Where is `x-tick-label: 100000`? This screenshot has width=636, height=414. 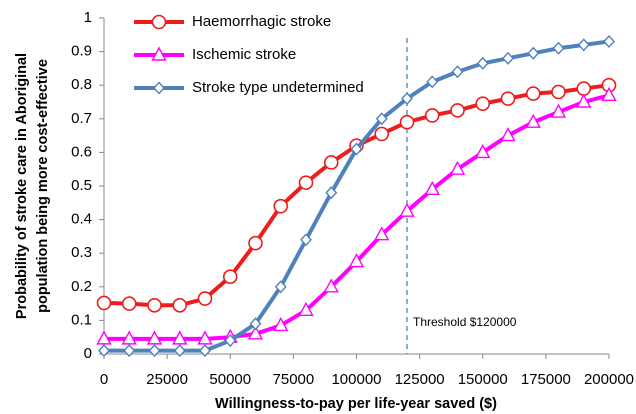
x-tick-label: 100000 is located at coordinates (356, 379).